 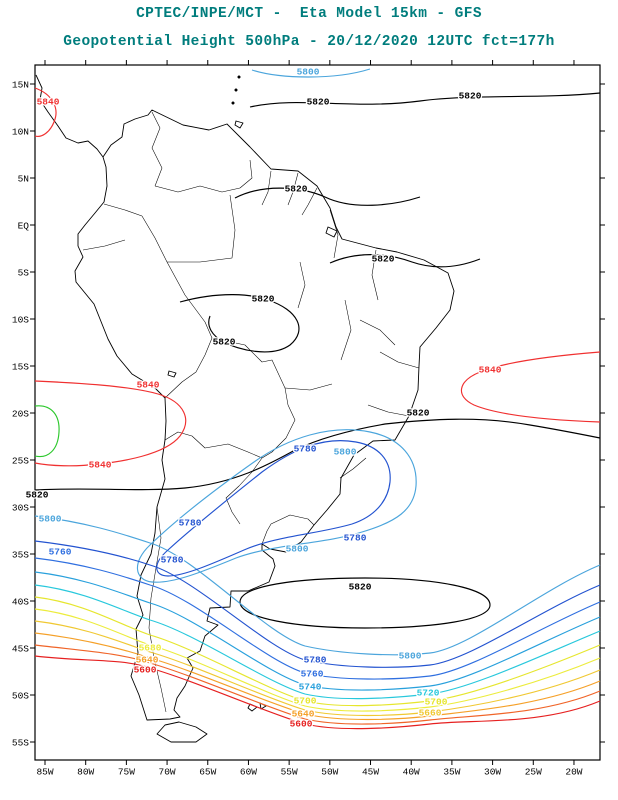 What do you see at coordinates (492, 772) in the screenshot?
I see `lon-label: 30W` at bounding box center [492, 772].